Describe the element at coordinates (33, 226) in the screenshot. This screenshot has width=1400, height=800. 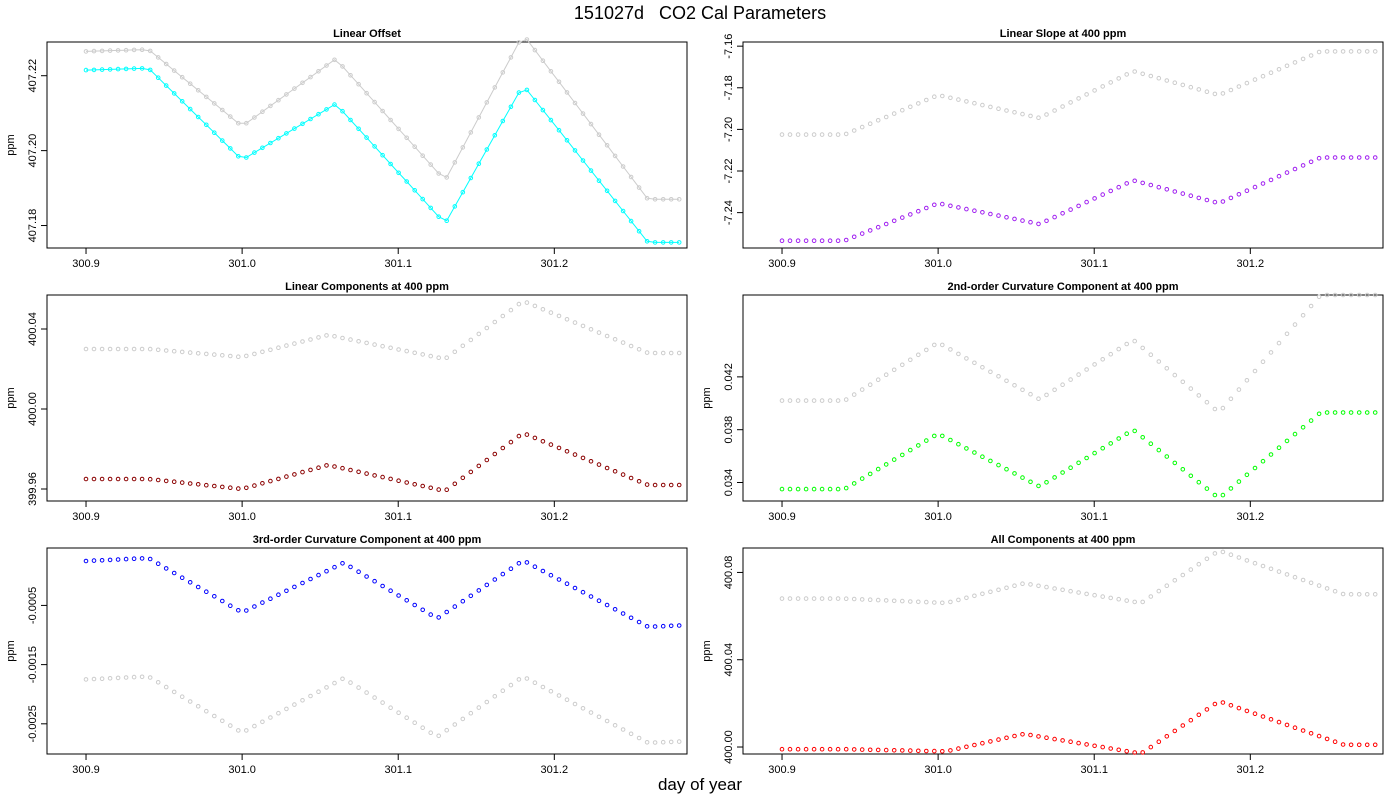
I see `y-tick-label: 407.18` at that location.